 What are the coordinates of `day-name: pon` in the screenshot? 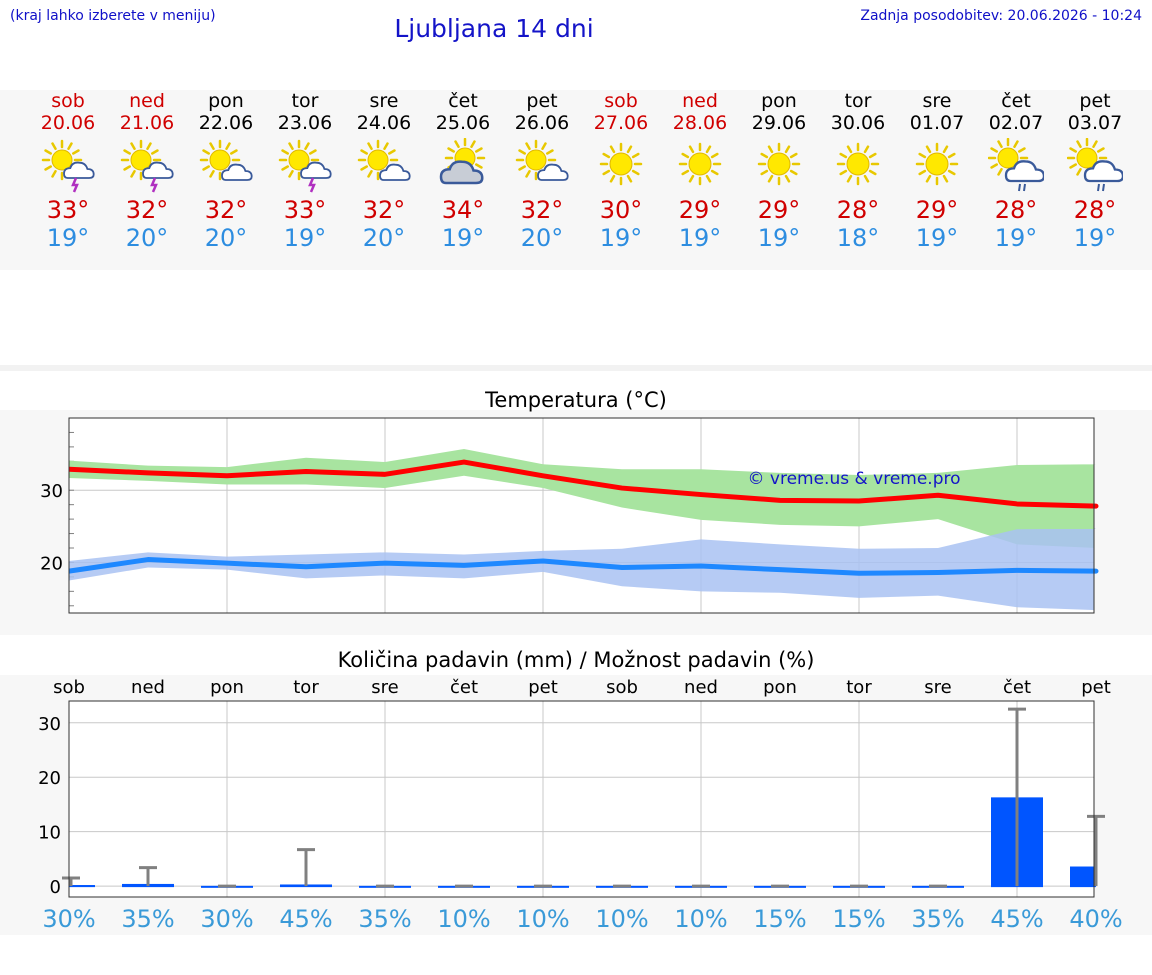 It's located at (226, 101).